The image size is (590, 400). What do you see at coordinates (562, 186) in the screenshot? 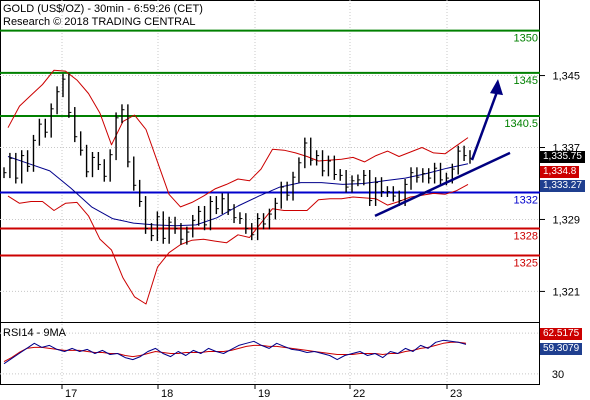
I see `ma-value-tag: 1,333.27` at bounding box center [562, 186].